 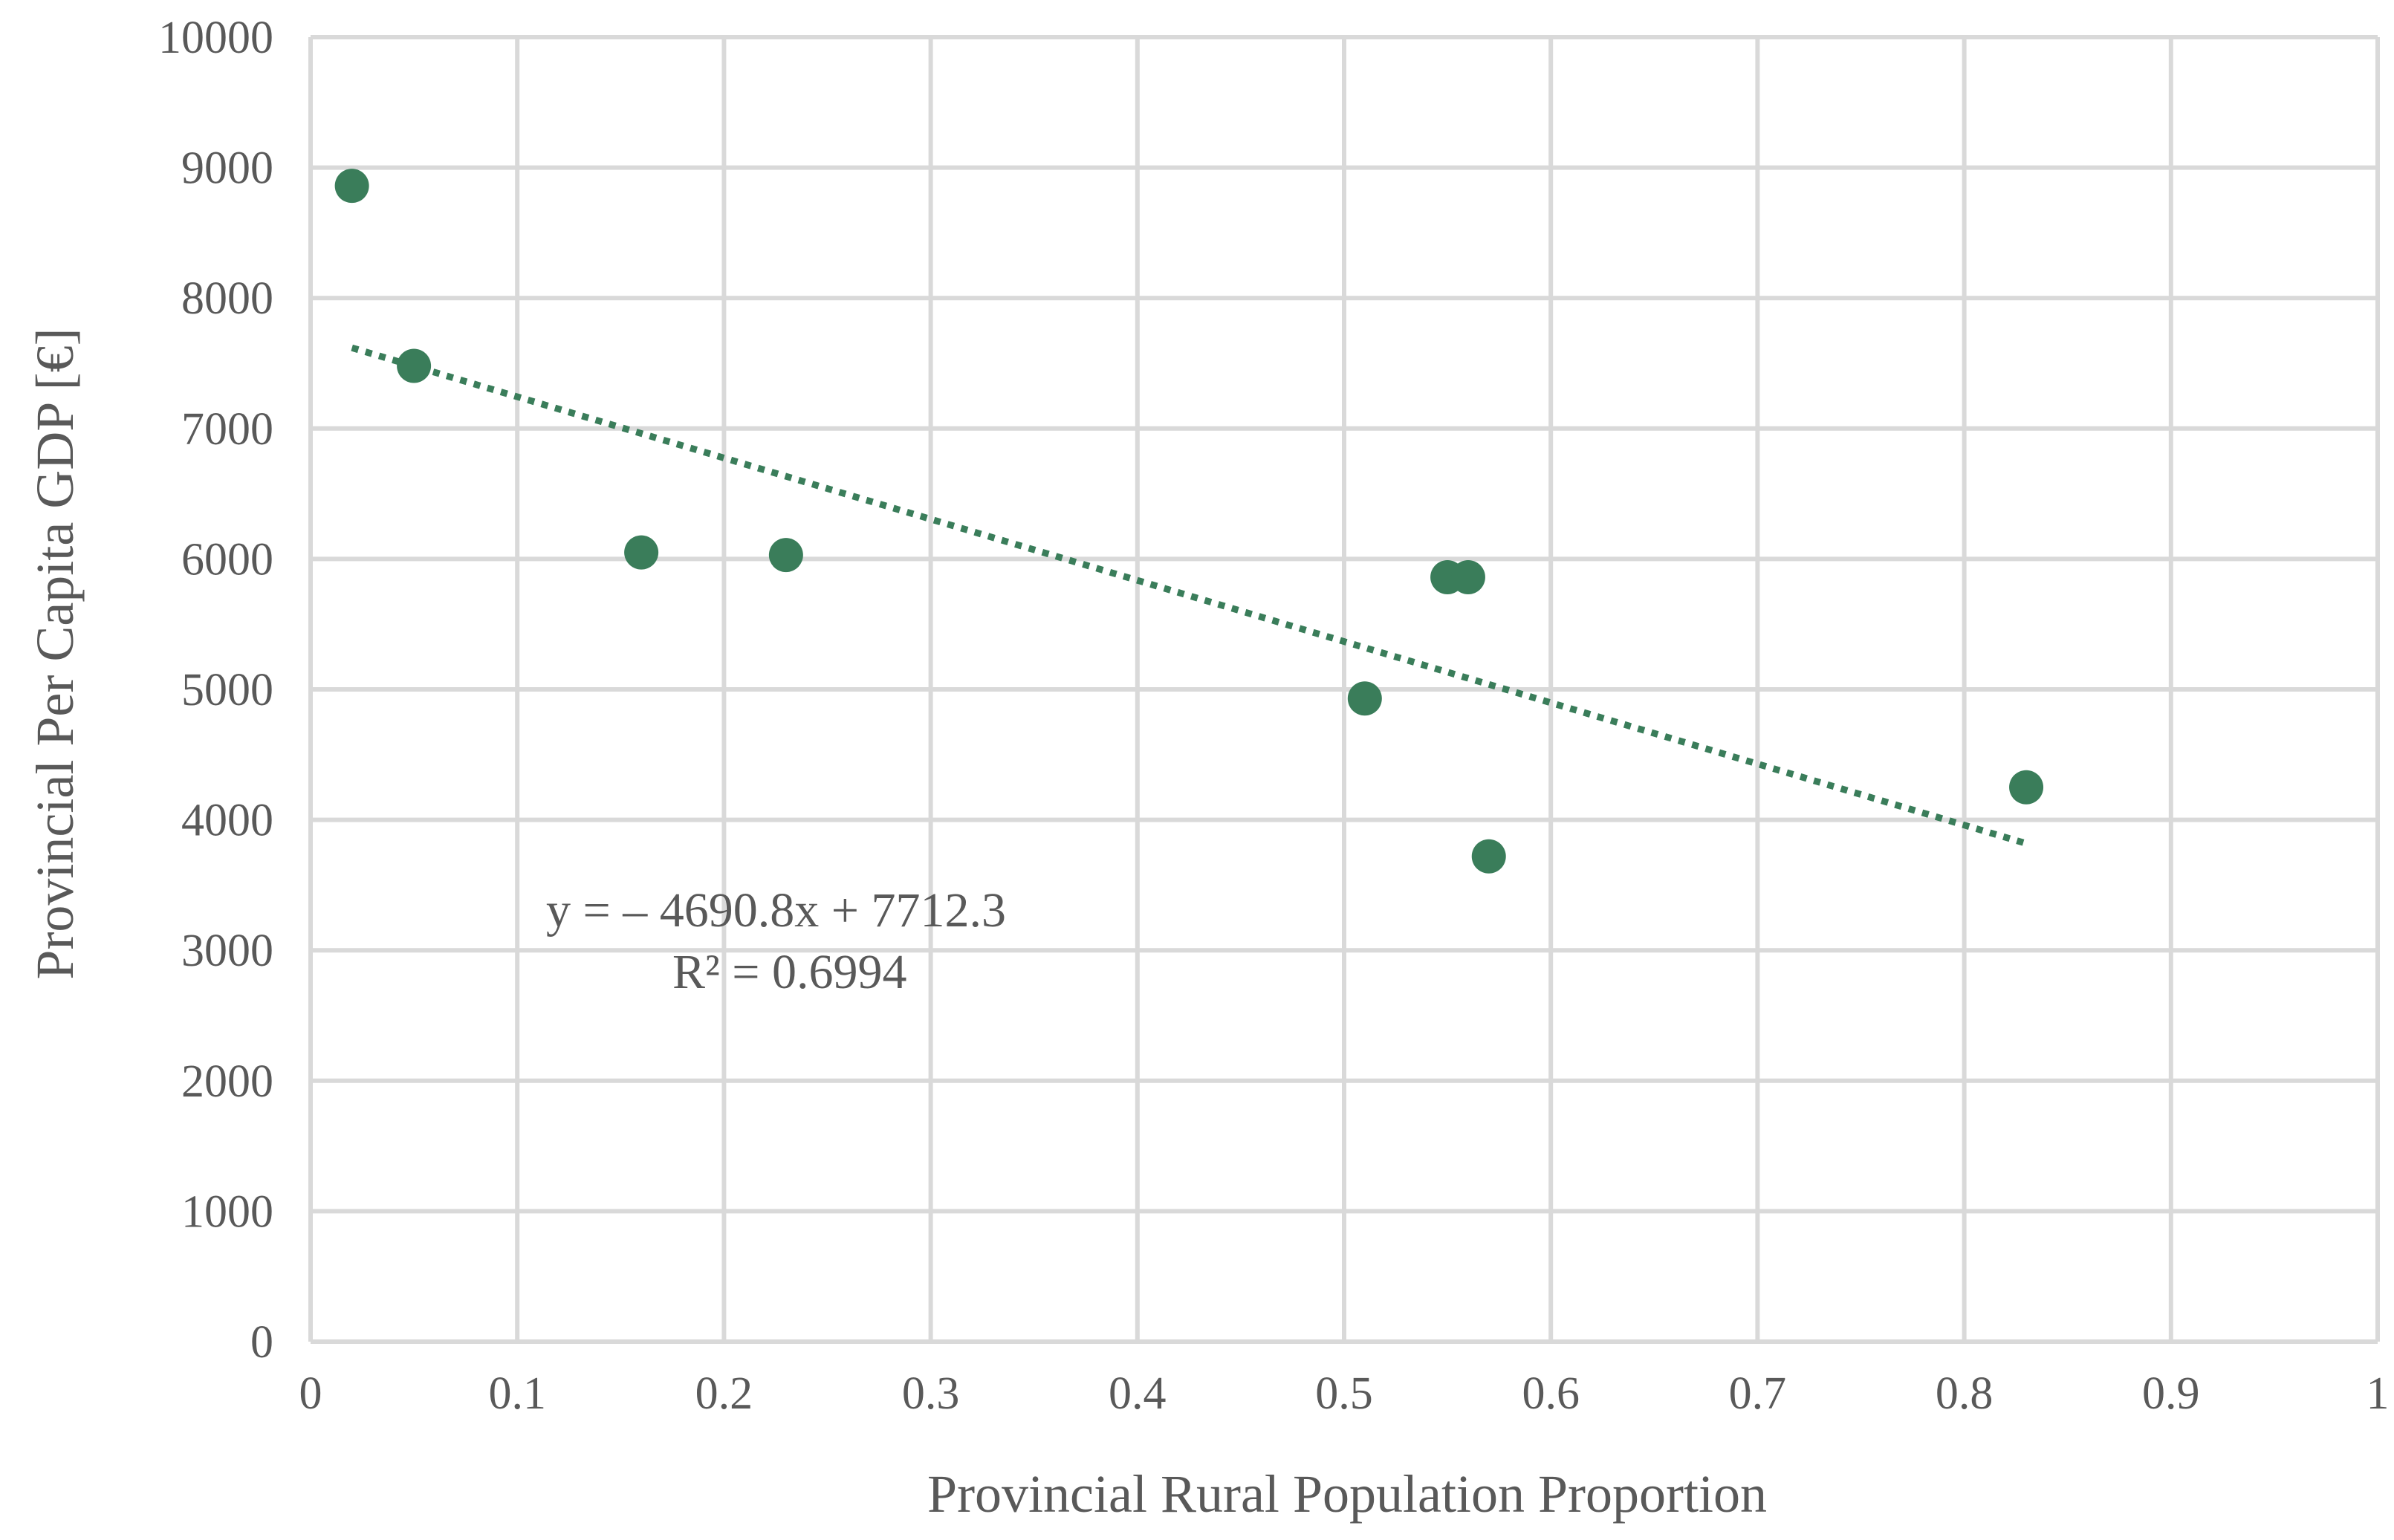 What do you see at coordinates (1347, 1494) in the screenshot?
I see `x-axis-title: Provincial Rural Population Proportion` at bounding box center [1347, 1494].